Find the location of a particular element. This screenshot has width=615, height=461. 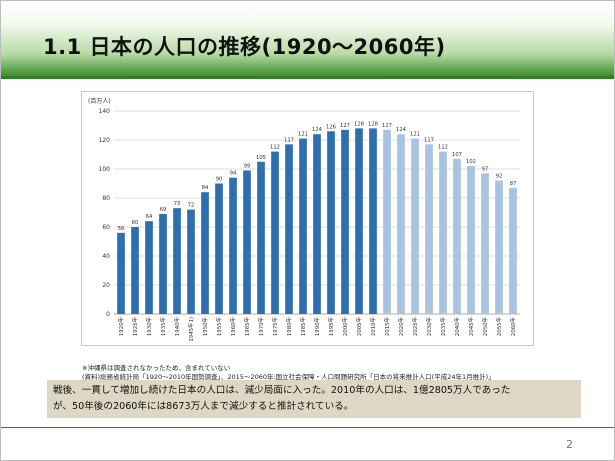

data-label: 94 is located at coordinates (233, 174).